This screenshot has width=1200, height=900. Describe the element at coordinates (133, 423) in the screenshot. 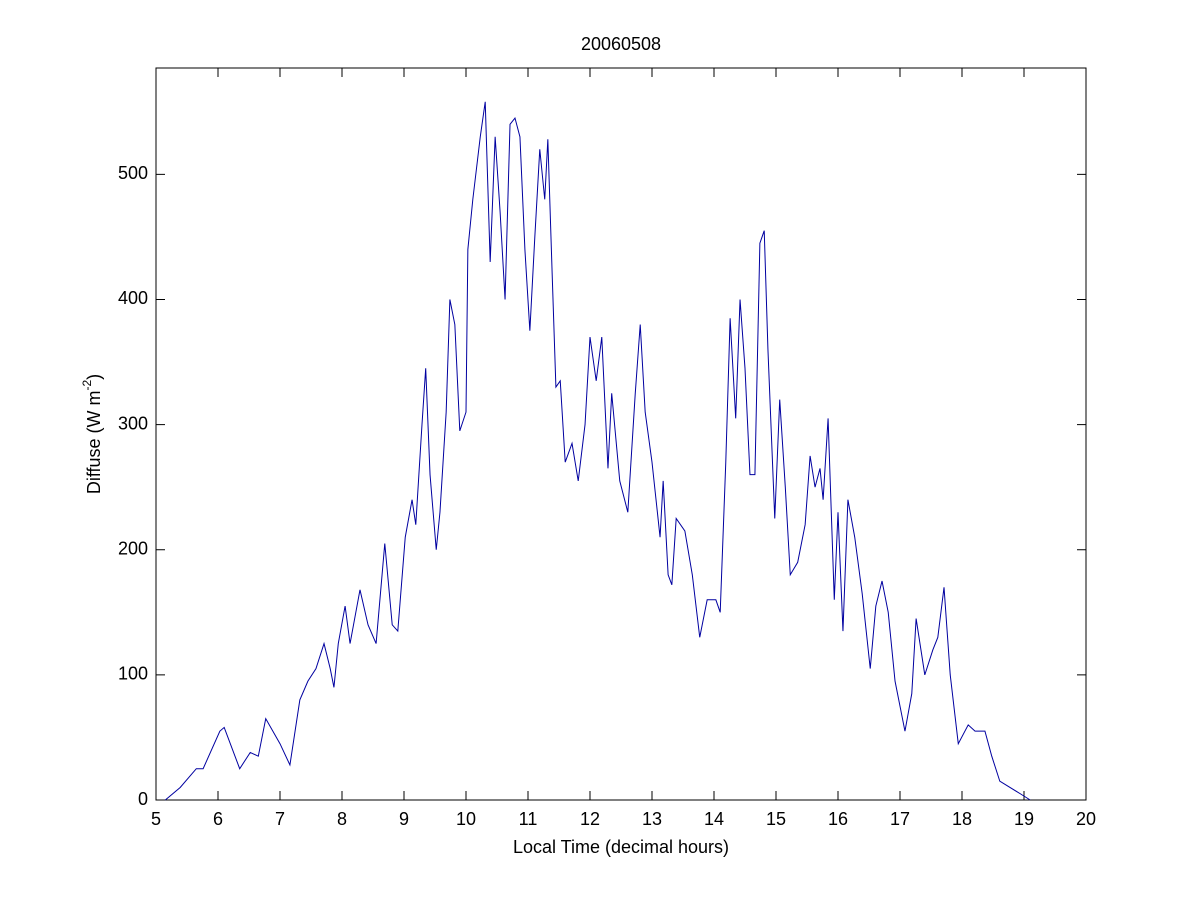

I see `y-tick-label: 300` at that location.